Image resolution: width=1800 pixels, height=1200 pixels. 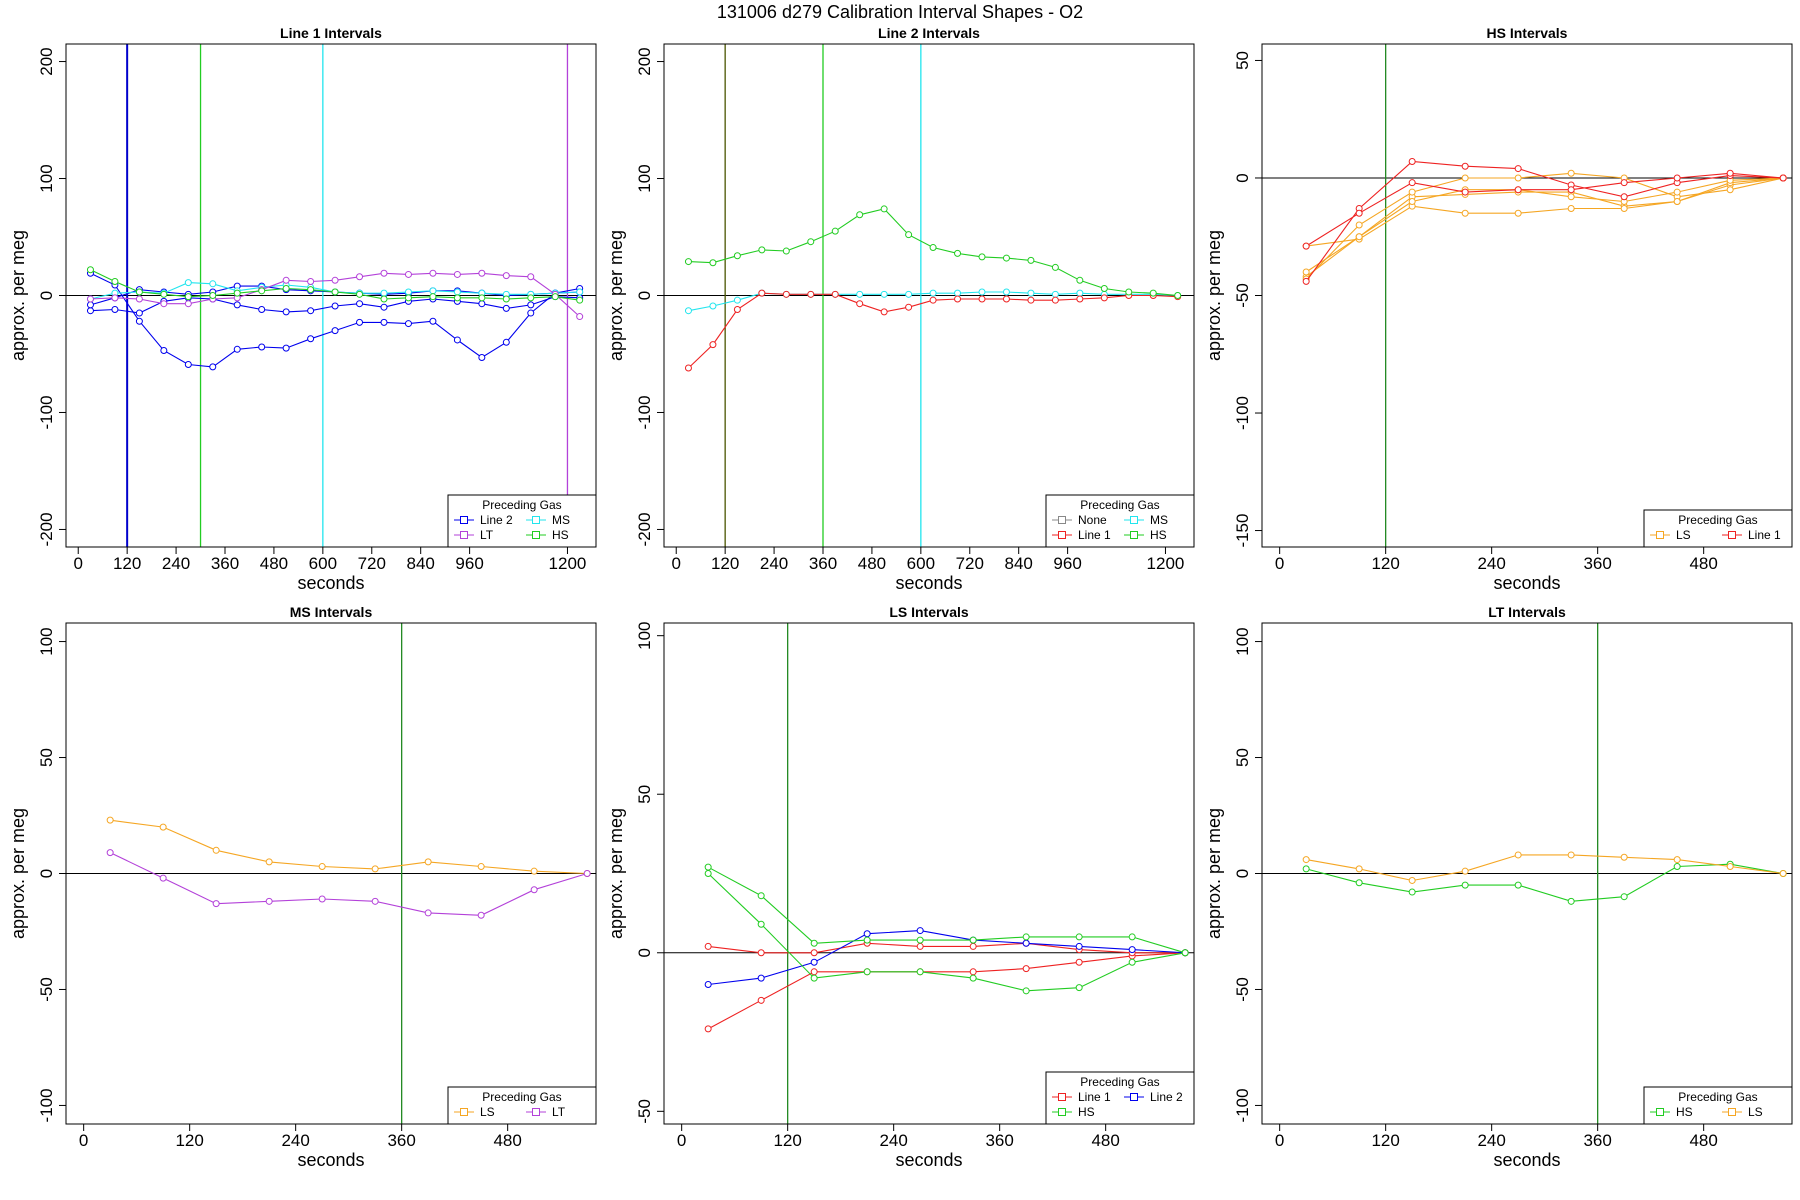 I want to click on legend-entry-none: None, so click(x=1092, y=520).